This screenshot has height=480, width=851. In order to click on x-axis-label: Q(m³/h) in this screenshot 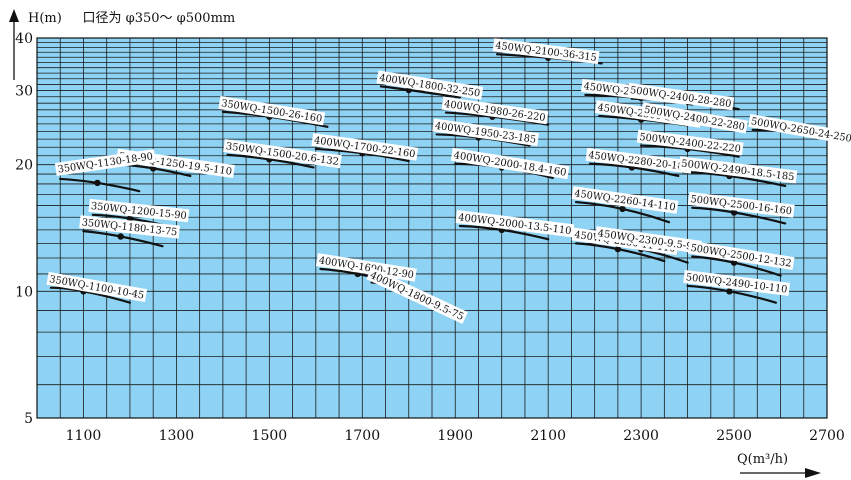, I will do `click(763, 459)`.